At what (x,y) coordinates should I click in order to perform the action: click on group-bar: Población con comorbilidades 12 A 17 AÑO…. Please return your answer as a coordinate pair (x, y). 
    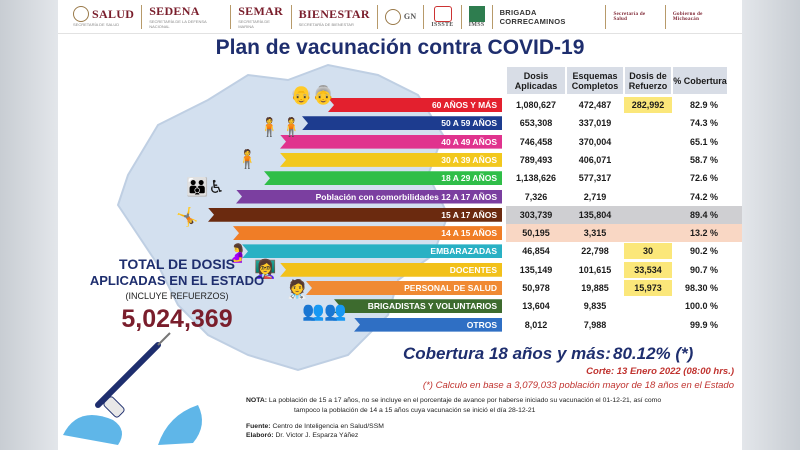
    Looking at the image, I should click on (369, 196).